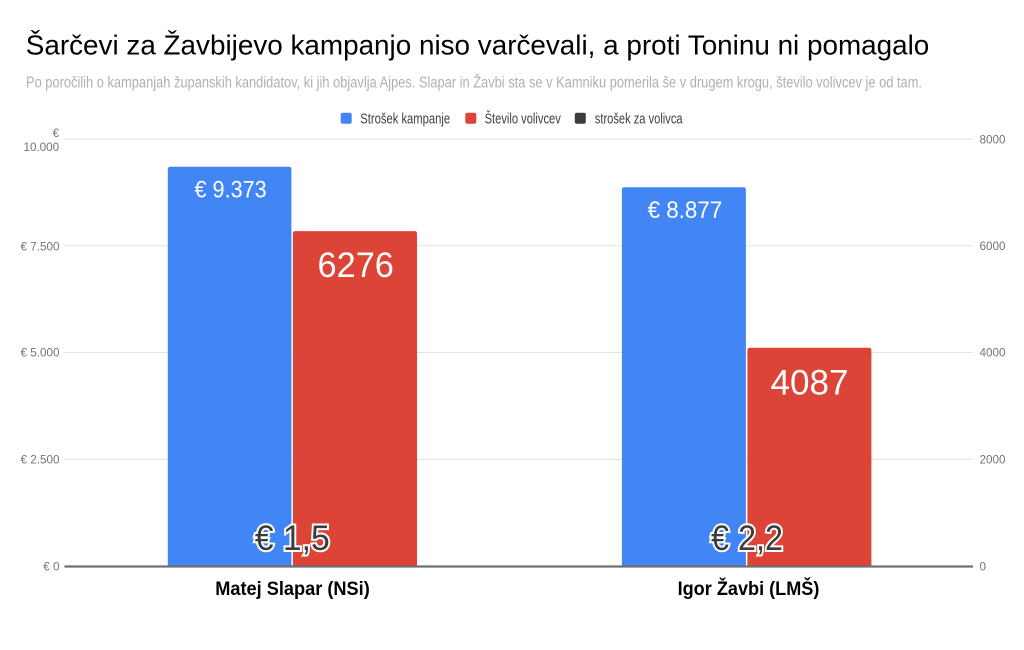  I want to click on svg-text: Strošek kampanje, so click(405, 120).